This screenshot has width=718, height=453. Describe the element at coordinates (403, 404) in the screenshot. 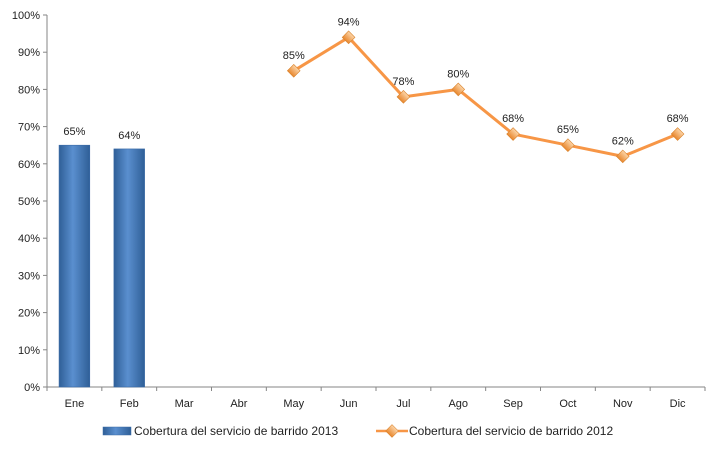

I see `x-tick-label: Jul` at that location.